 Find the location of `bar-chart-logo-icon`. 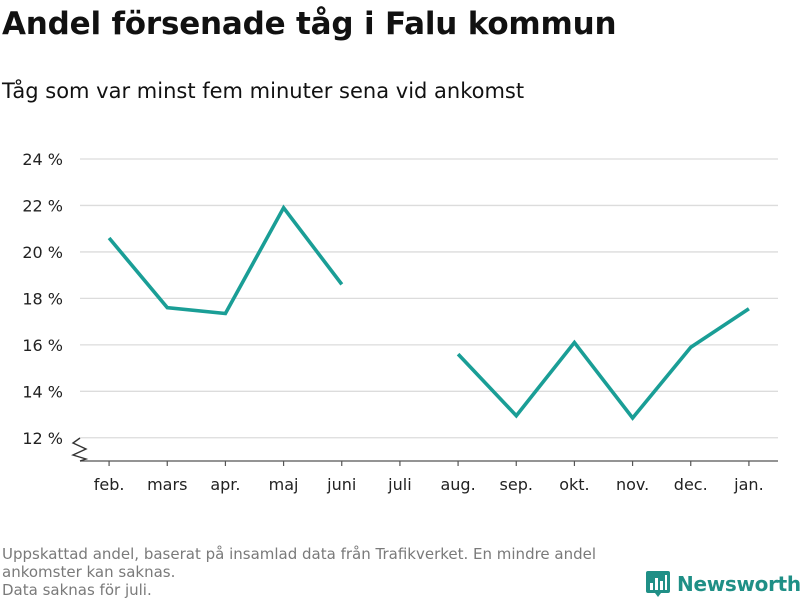

bar-chart-logo-icon is located at coordinates (658, 584).